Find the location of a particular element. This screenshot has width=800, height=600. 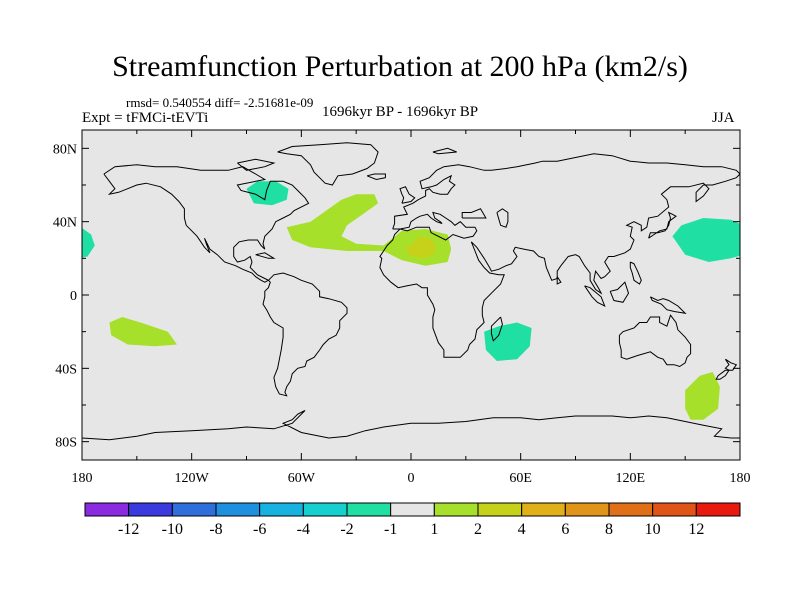

colorbar-label: -10 is located at coordinates (172, 529).